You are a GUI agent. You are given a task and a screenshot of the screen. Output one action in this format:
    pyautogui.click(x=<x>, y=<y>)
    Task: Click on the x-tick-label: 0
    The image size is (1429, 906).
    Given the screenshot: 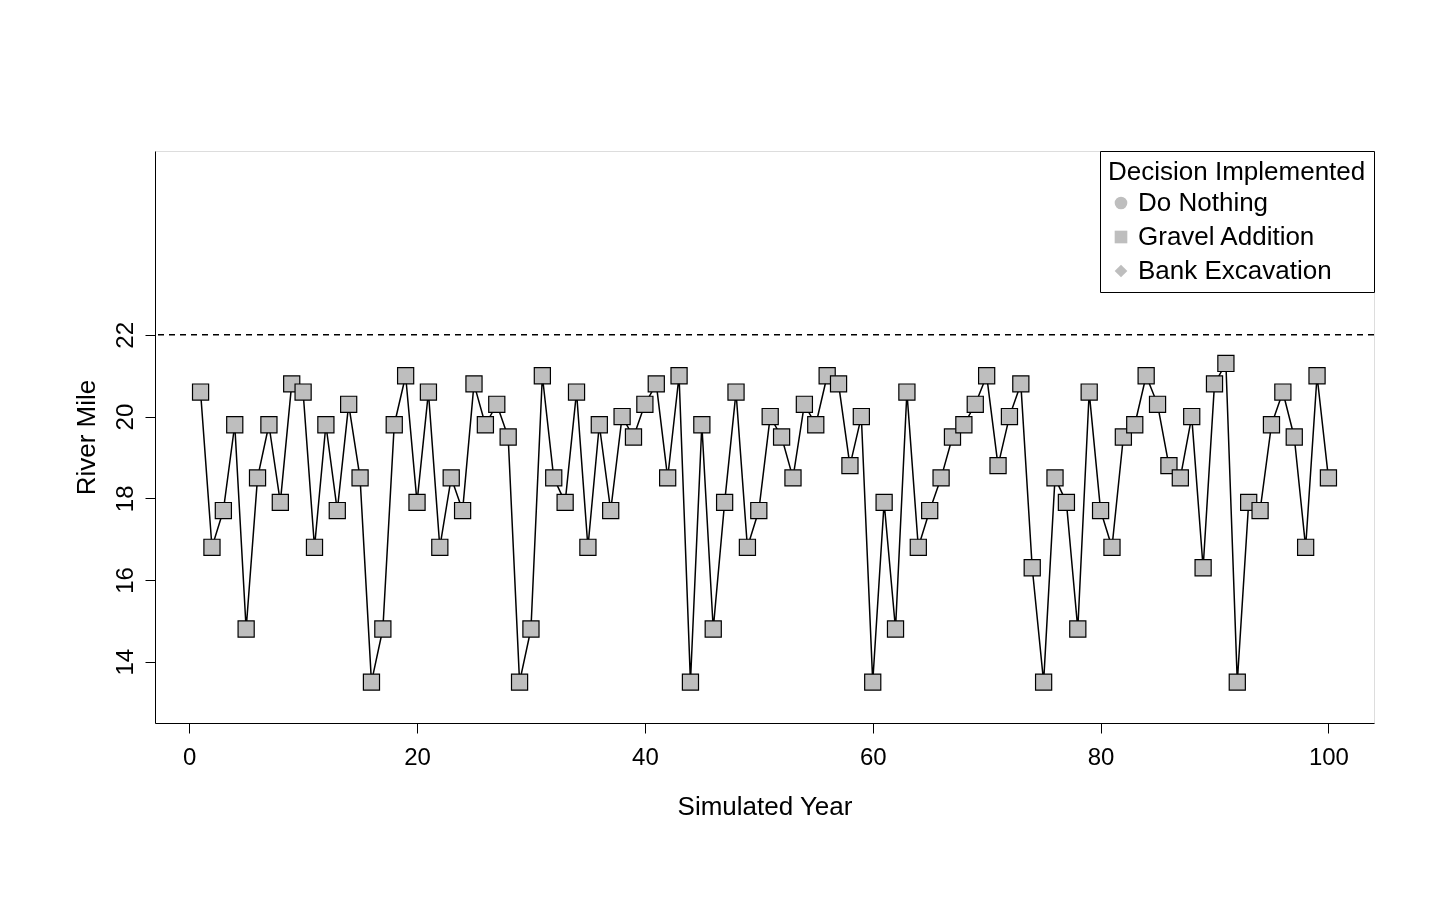 What is the action you would take?
    pyautogui.click(x=190, y=756)
    